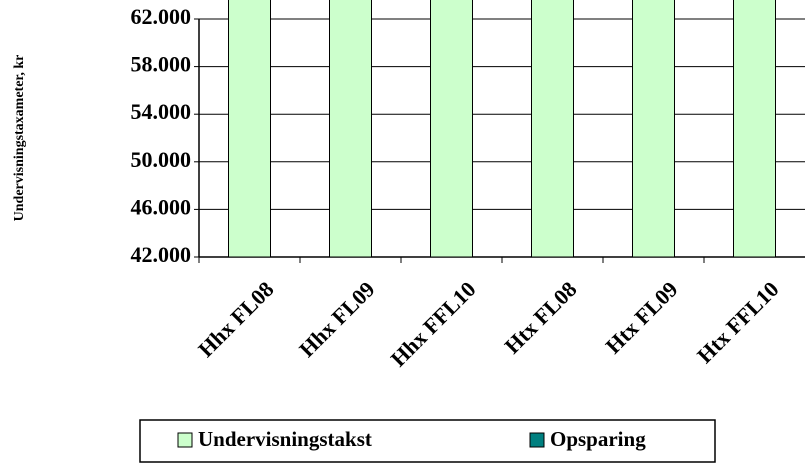 This screenshot has width=805, height=464. Describe the element at coordinates (598, 439) in the screenshot. I see `legend-label: Opsparing` at that location.